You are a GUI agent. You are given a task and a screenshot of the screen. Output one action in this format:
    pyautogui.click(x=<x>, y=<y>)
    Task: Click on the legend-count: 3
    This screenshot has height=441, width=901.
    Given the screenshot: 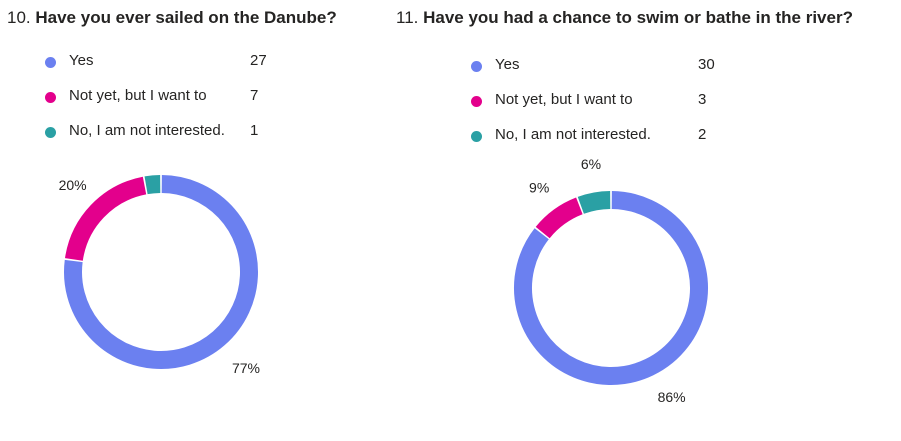 What is the action you would take?
    pyautogui.click(x=702, y=99)
    